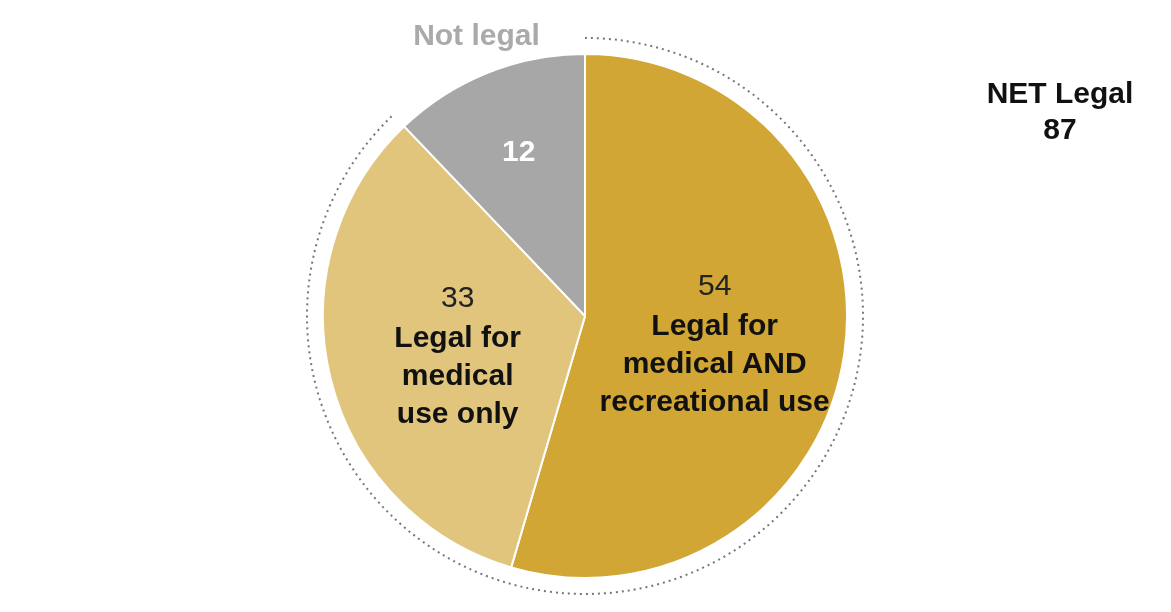 This screenshot has width=1171, height=612. What do you see at coordinates (714, 284) in the screenshot?
I see `data-label: 54` at bounding box center [714, 284].